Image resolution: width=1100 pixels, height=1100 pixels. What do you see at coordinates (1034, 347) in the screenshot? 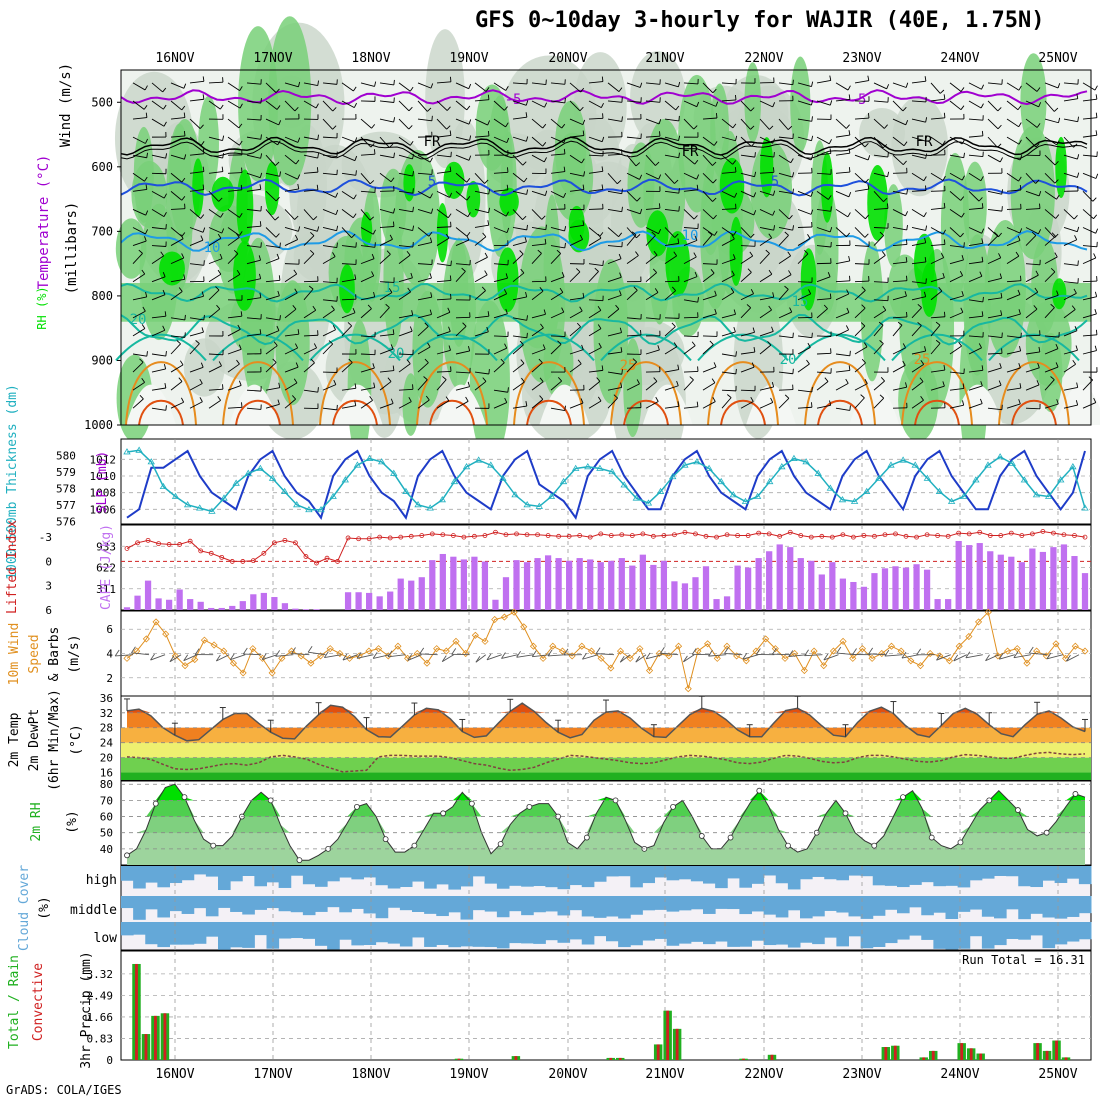
I see `isotherm-20-dome` at bounding box center [1034, 347].